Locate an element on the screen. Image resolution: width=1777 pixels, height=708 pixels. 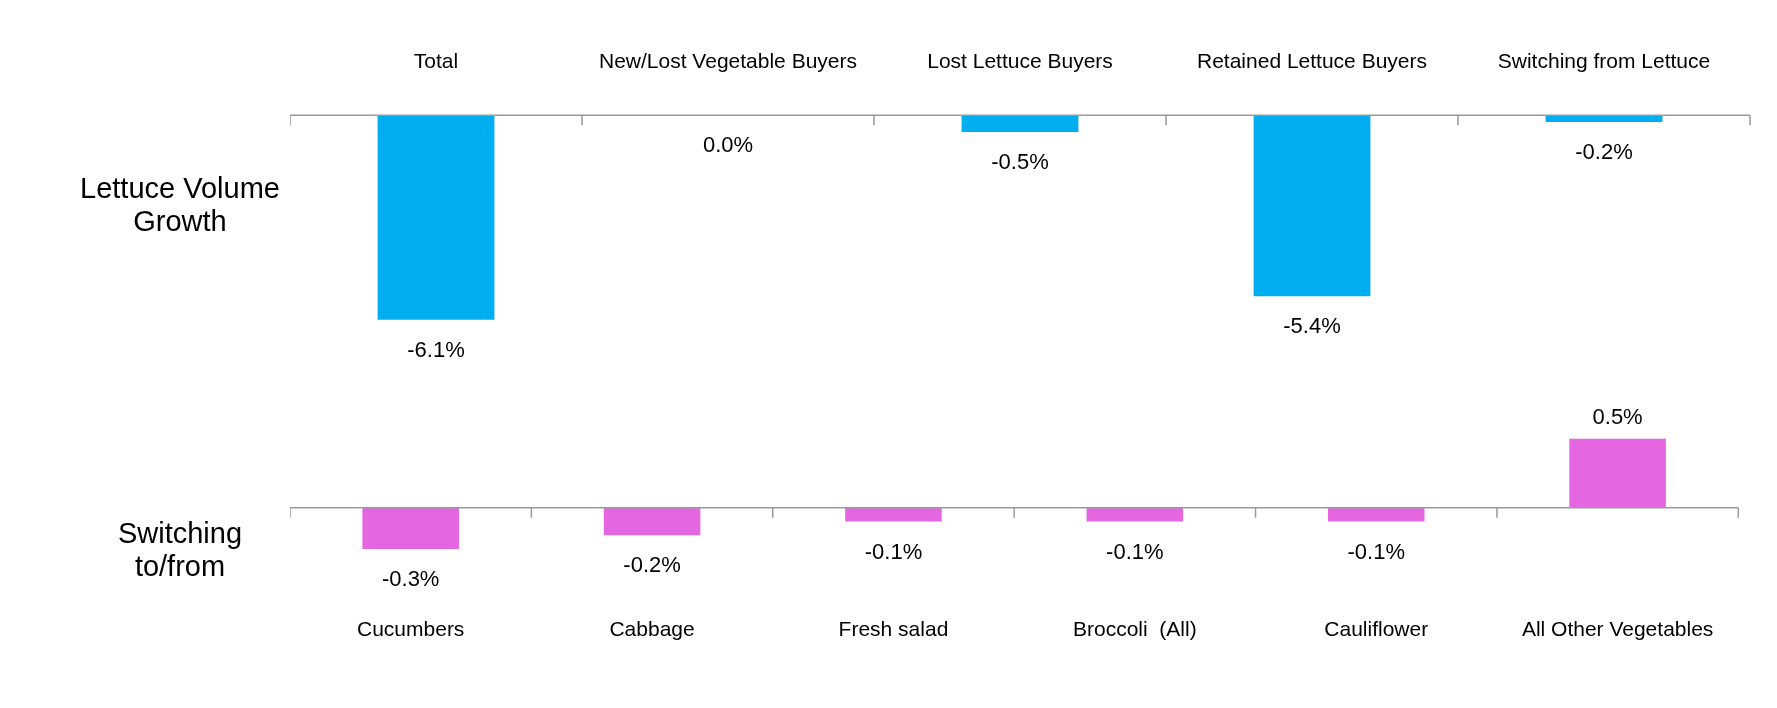
y-axis-title: Switching to/from is located at coordinates (180, 550).